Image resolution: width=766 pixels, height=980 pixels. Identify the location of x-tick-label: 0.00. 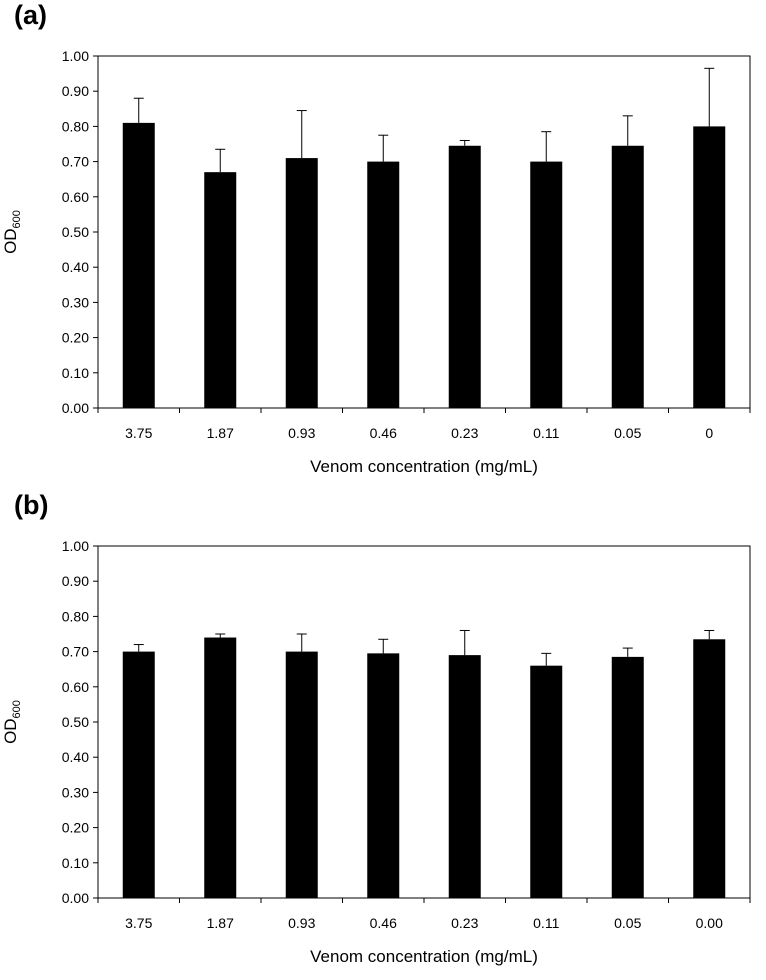
(709, 923).